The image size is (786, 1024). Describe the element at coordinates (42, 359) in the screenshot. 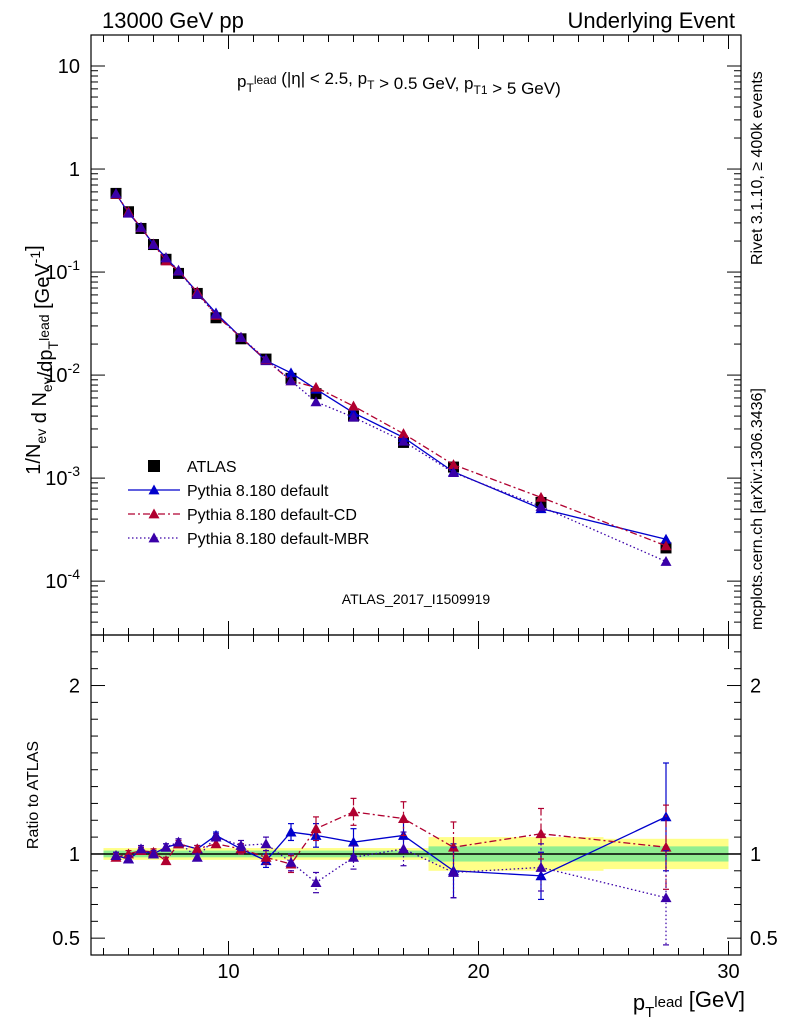

I see `main-y-axis-label: 1/Nev d Nev/dpTlead [GeV-1]` at that location.